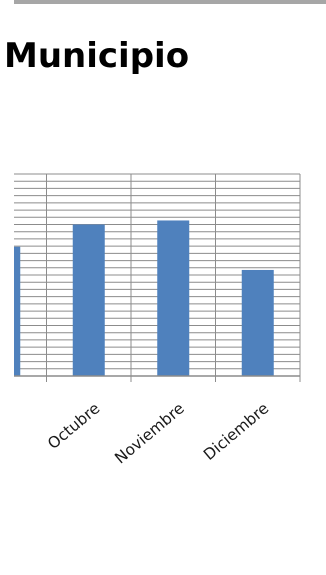  Describe the element at coordinates (73, 426) in the screenshot. I see `x-tick-label: Octubre` at that location.